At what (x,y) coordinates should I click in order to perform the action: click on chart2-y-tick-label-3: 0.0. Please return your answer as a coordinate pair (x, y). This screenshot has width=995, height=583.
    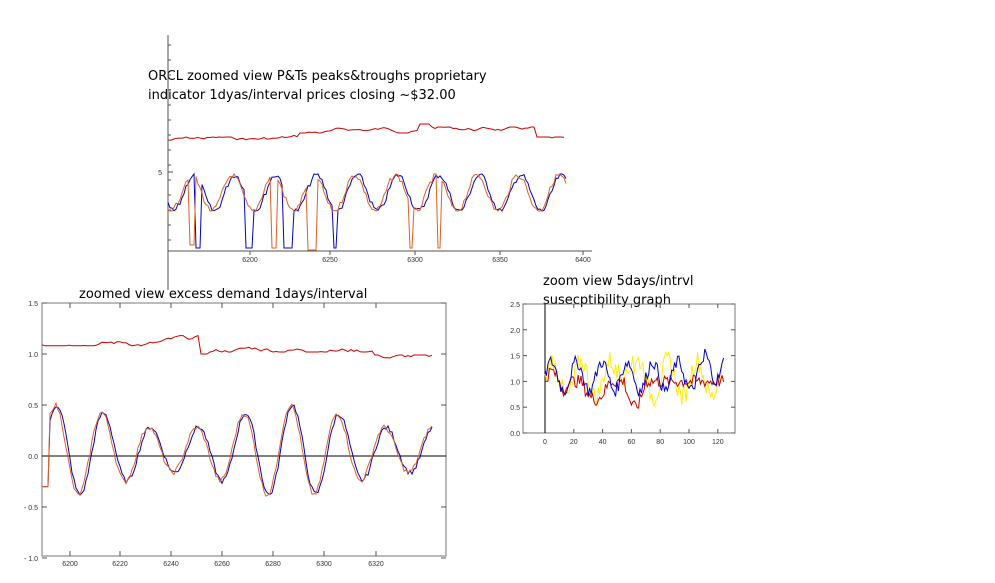
    Looking at the image, I should click on (33, 457).